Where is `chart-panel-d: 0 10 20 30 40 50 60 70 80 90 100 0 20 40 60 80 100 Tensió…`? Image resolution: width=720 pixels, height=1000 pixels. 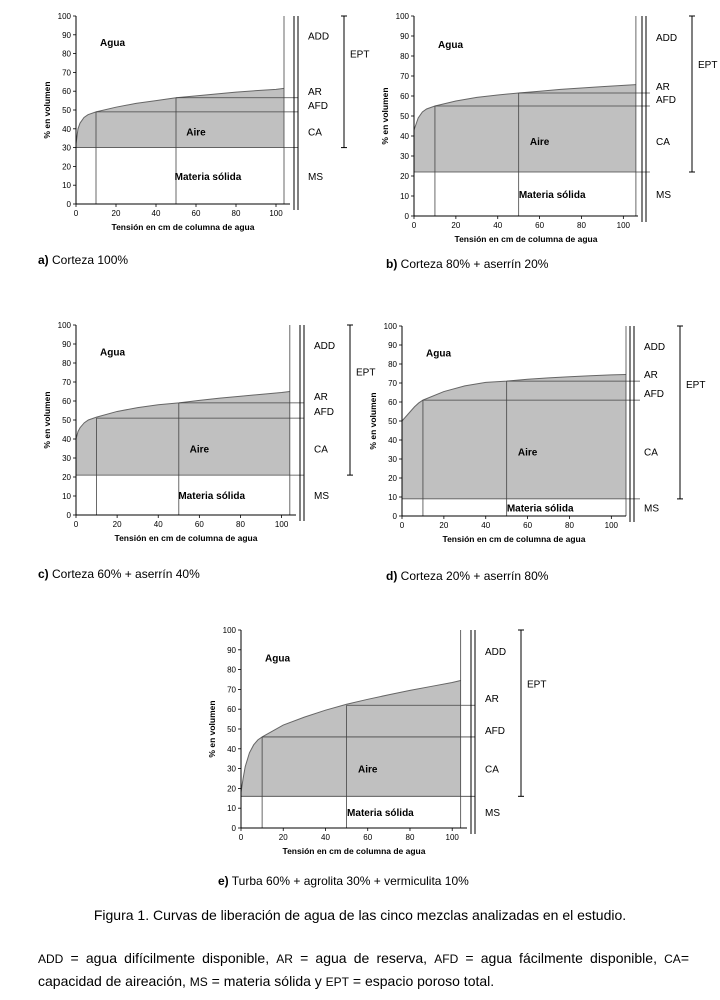
chart-panel-d: 0 10 20 30 40 50 60 70 80 90 100 0 20 40 60 80 100 Tensió… is located at coordinates (536, 433).